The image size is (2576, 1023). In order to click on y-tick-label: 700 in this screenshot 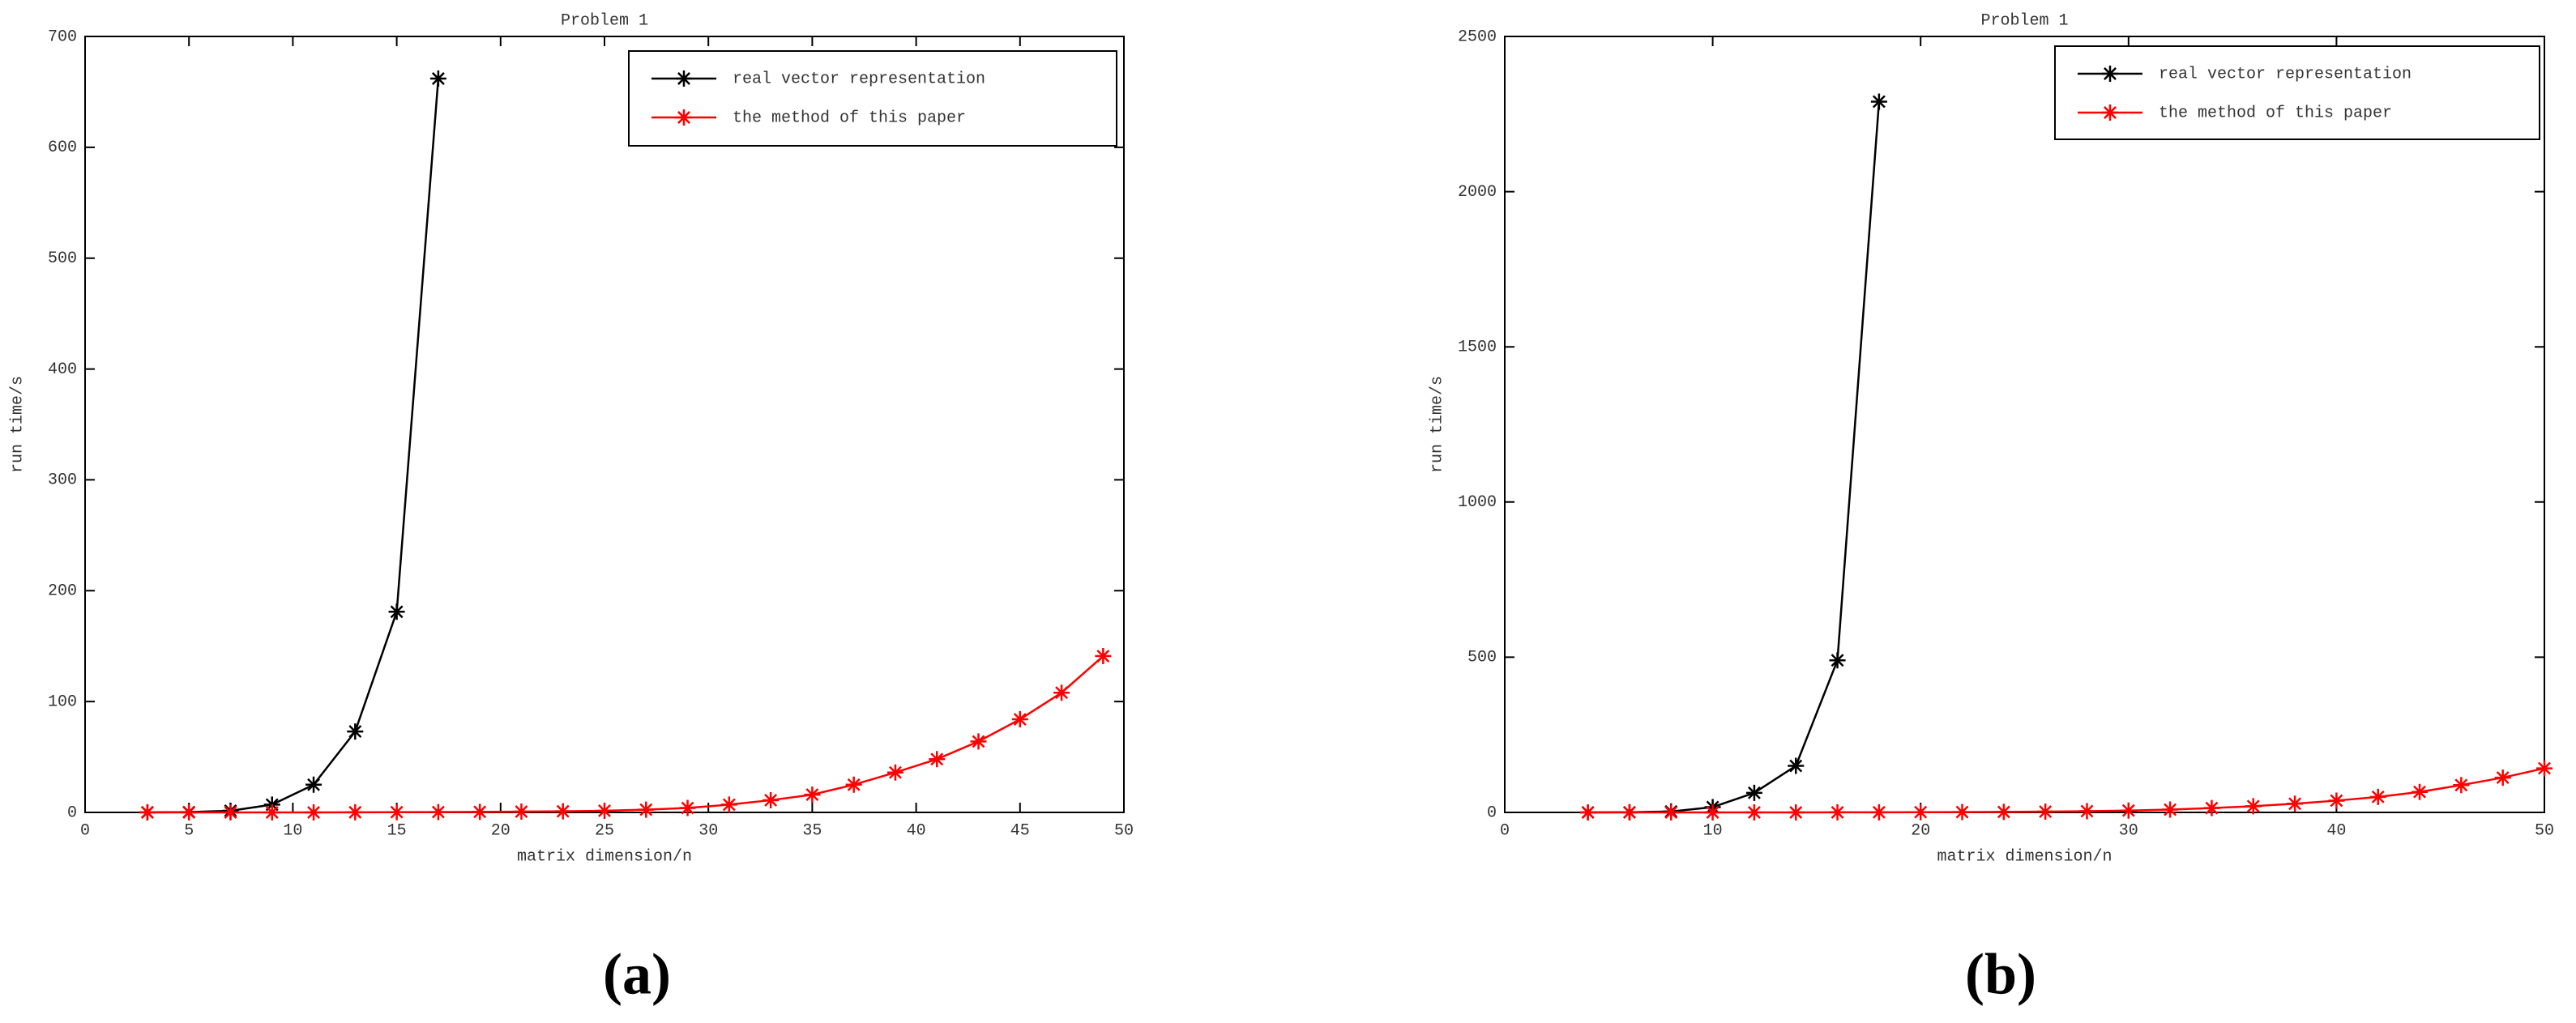, I will do `click(62, 37)`.